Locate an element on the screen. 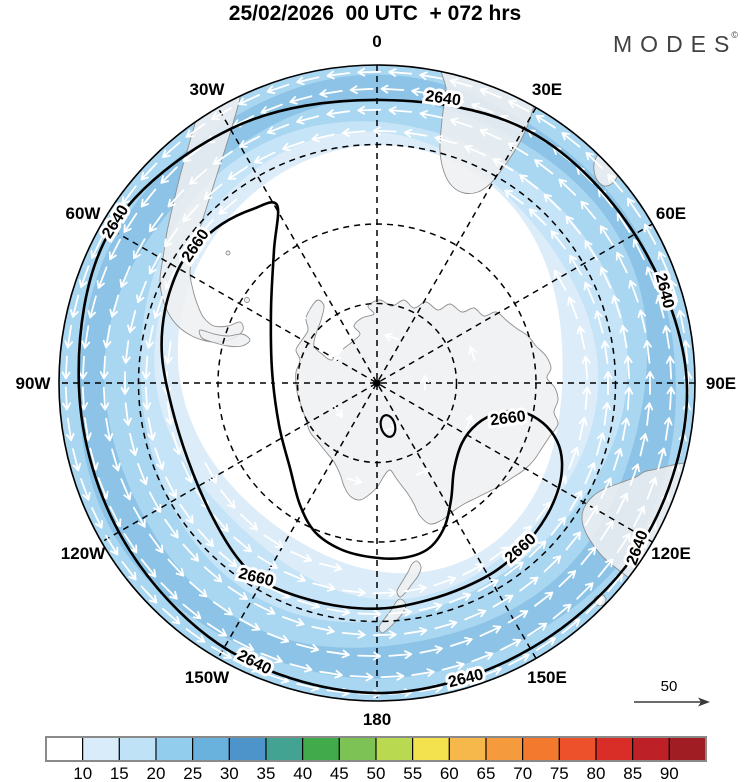 Image resolution: width=750 pixels, height=782 pixels. colorbar-tick-label: 50 is located at coordinates (376, 773).